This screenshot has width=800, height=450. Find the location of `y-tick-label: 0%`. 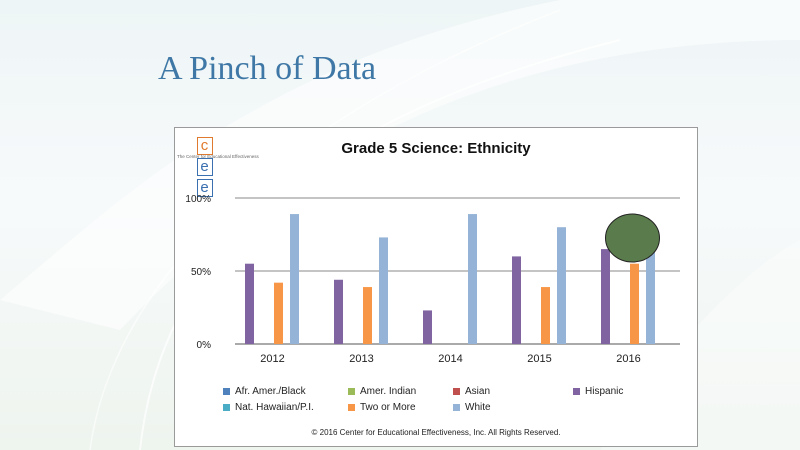

y-tick-label: 0% is located at coordinates (204, 345).